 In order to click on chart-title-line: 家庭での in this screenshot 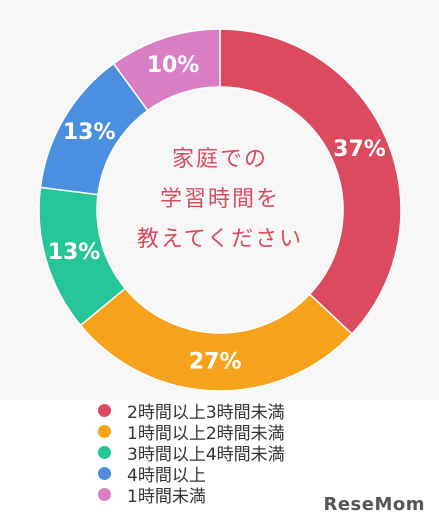, I will do `click(219, 159)`.